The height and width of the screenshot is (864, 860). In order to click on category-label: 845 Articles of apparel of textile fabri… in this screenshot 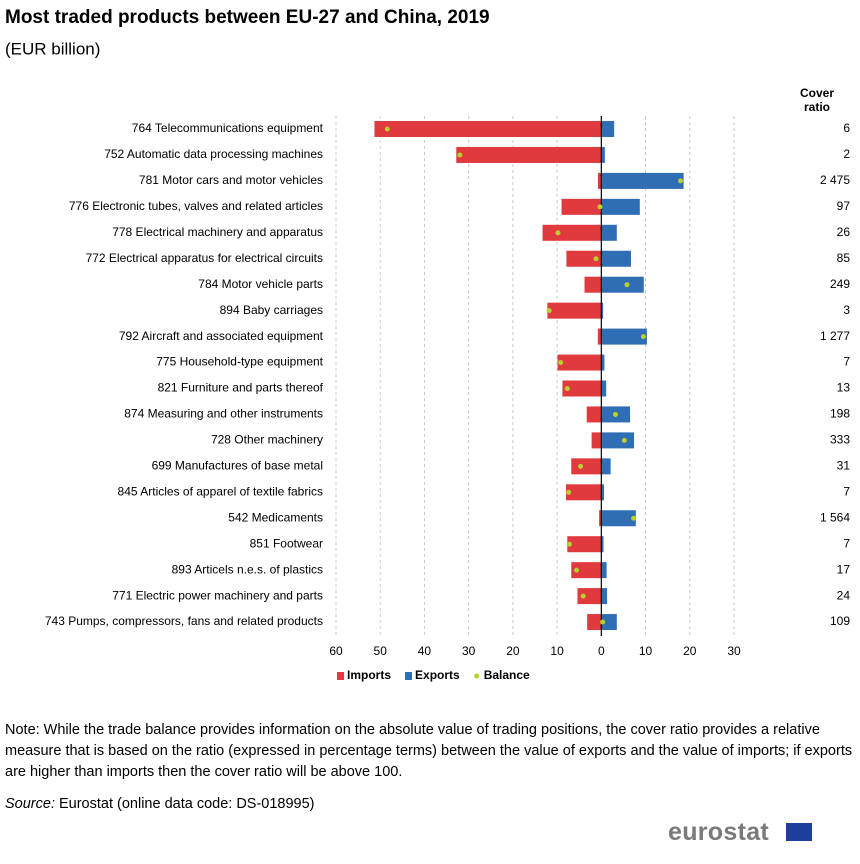, I will do `click(220, 491)`.